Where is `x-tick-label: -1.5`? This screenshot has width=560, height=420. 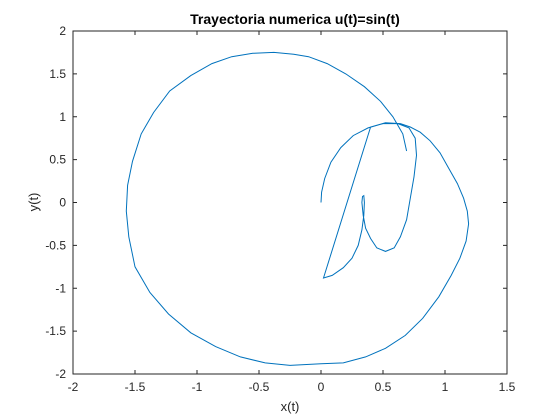
x-tick-label: -1.5 is located at coordinates (135, 387).